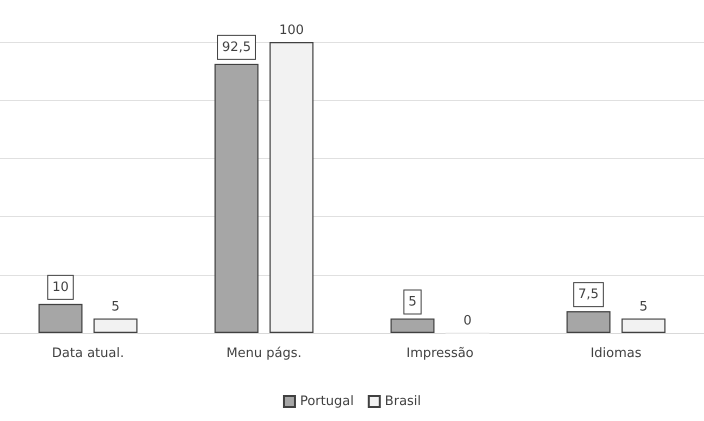 The width and height of the screenshot is (704, 421). Describe the element at coordinates (616, 353) in the screenshot. I see `x-tick-label: Idiomas` at that location.